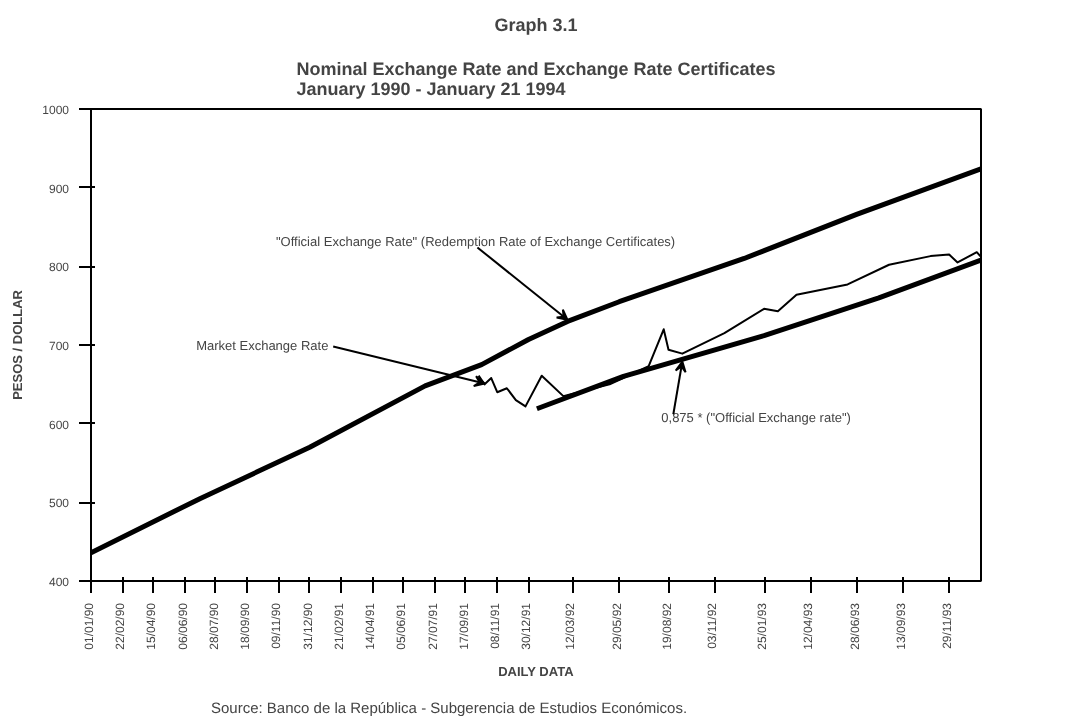 This screenshot has height=726, width=1090. What do you see at coordinates (536, 79) in the screenshot?
I see `chart-subtitle: Nominal Exchange Rate and Exchange Rate Certificates January 1990 - January 21 1994` at bounding box center [536, 79].